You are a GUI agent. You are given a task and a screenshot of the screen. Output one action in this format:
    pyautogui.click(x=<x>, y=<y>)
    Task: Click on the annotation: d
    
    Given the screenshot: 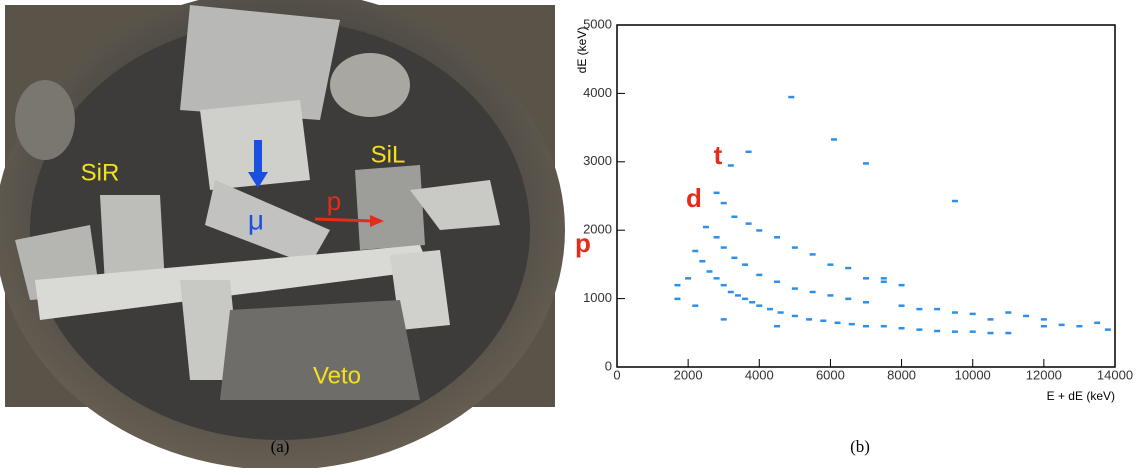 What is the action you would take?
    pyautogui.click(x=694, y=198)
    